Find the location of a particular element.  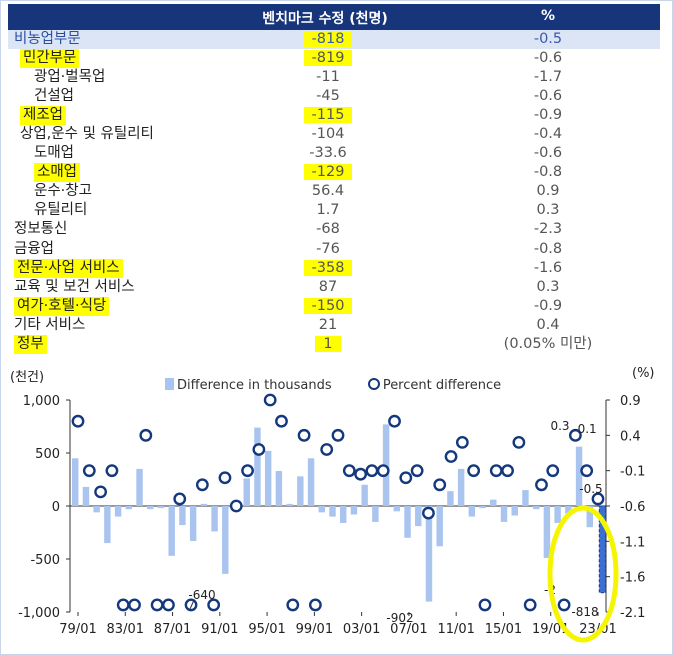

row-value: -104 is located at coordinates (328, 134).